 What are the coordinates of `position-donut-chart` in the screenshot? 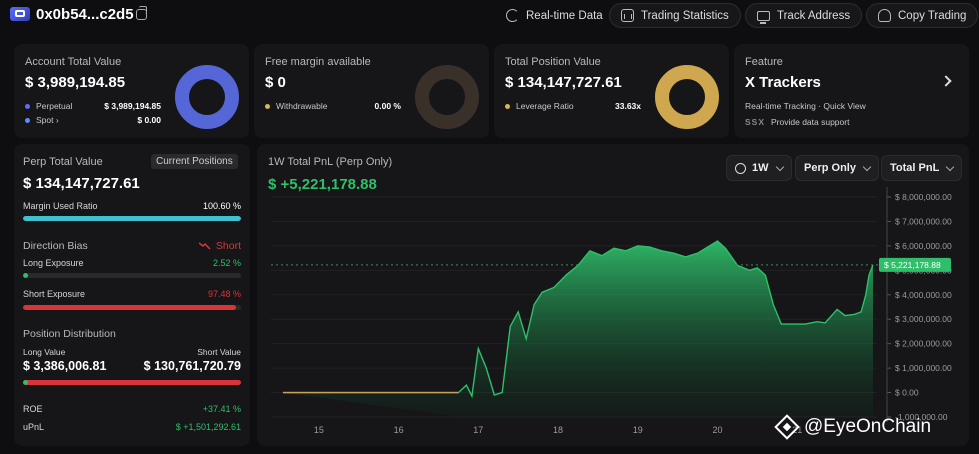 It's located at (687, 97).